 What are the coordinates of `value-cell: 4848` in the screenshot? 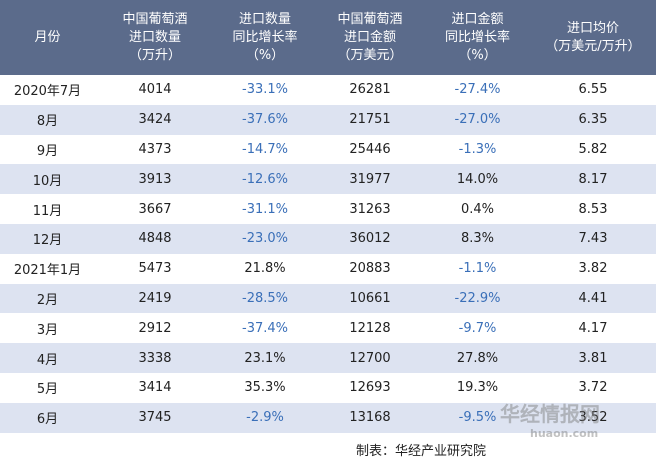 It's located at (155, 238).